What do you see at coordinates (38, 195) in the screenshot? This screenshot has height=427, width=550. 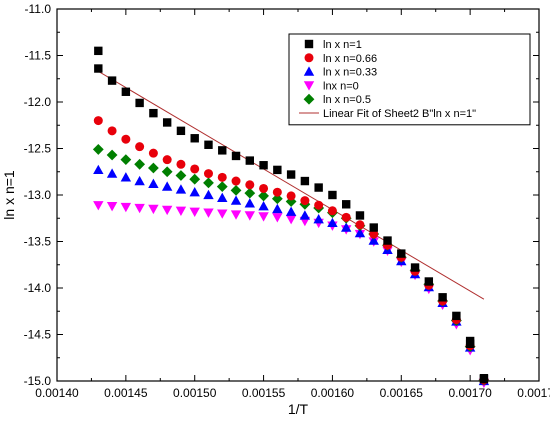 I see `y-tick-label: -13.0` at bounding box center [38, 195].